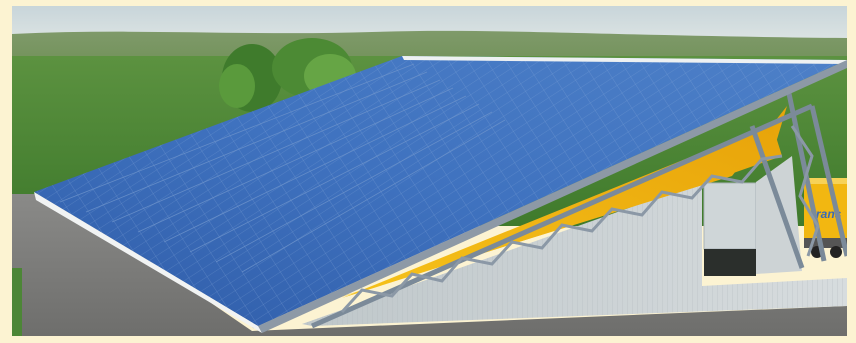  Describe the element at coordinates (148, 262) in the screenshot. I see `roof-front-edge` at that location.